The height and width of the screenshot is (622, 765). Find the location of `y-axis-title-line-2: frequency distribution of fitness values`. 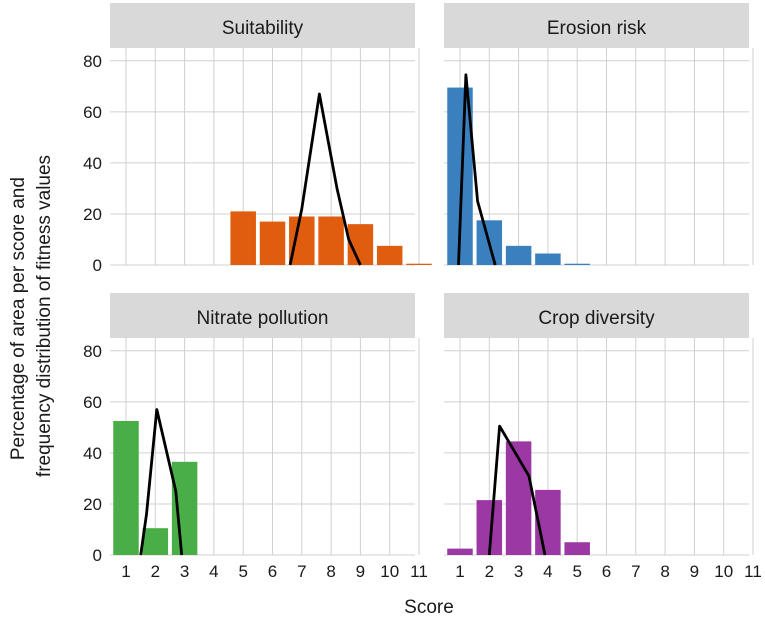

y-axis-title-line-2: frequency distribution of fitness values is located at coordinates (44, 316).